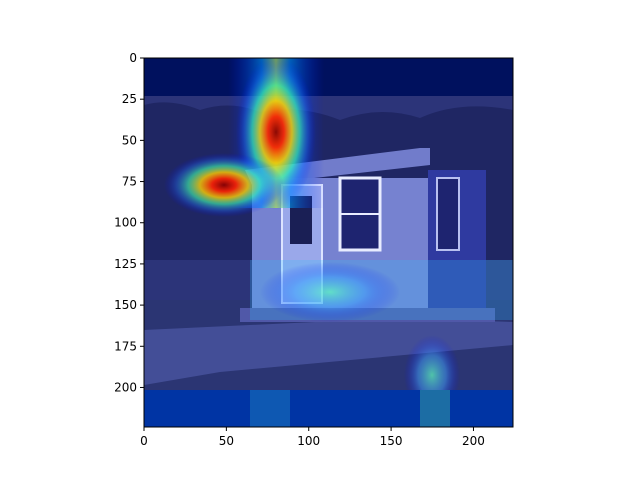  What do you see at coordinates (125, 305) in the screenshot?
I see `y-tick-label: 150` at bounding box center [125, 305].